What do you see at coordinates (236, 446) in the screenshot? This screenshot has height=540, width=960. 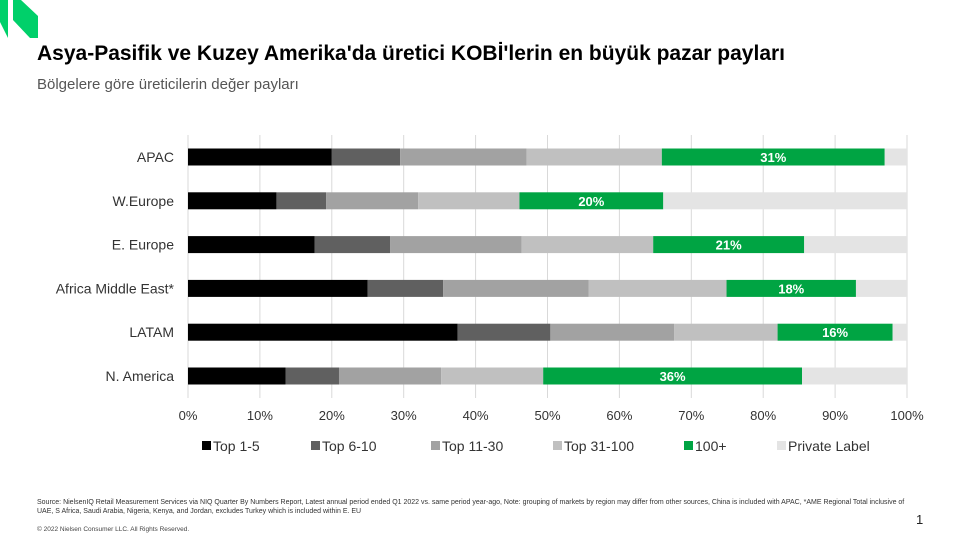 I see `legend-label: Top 1-5` at bounding box center [236, 446].